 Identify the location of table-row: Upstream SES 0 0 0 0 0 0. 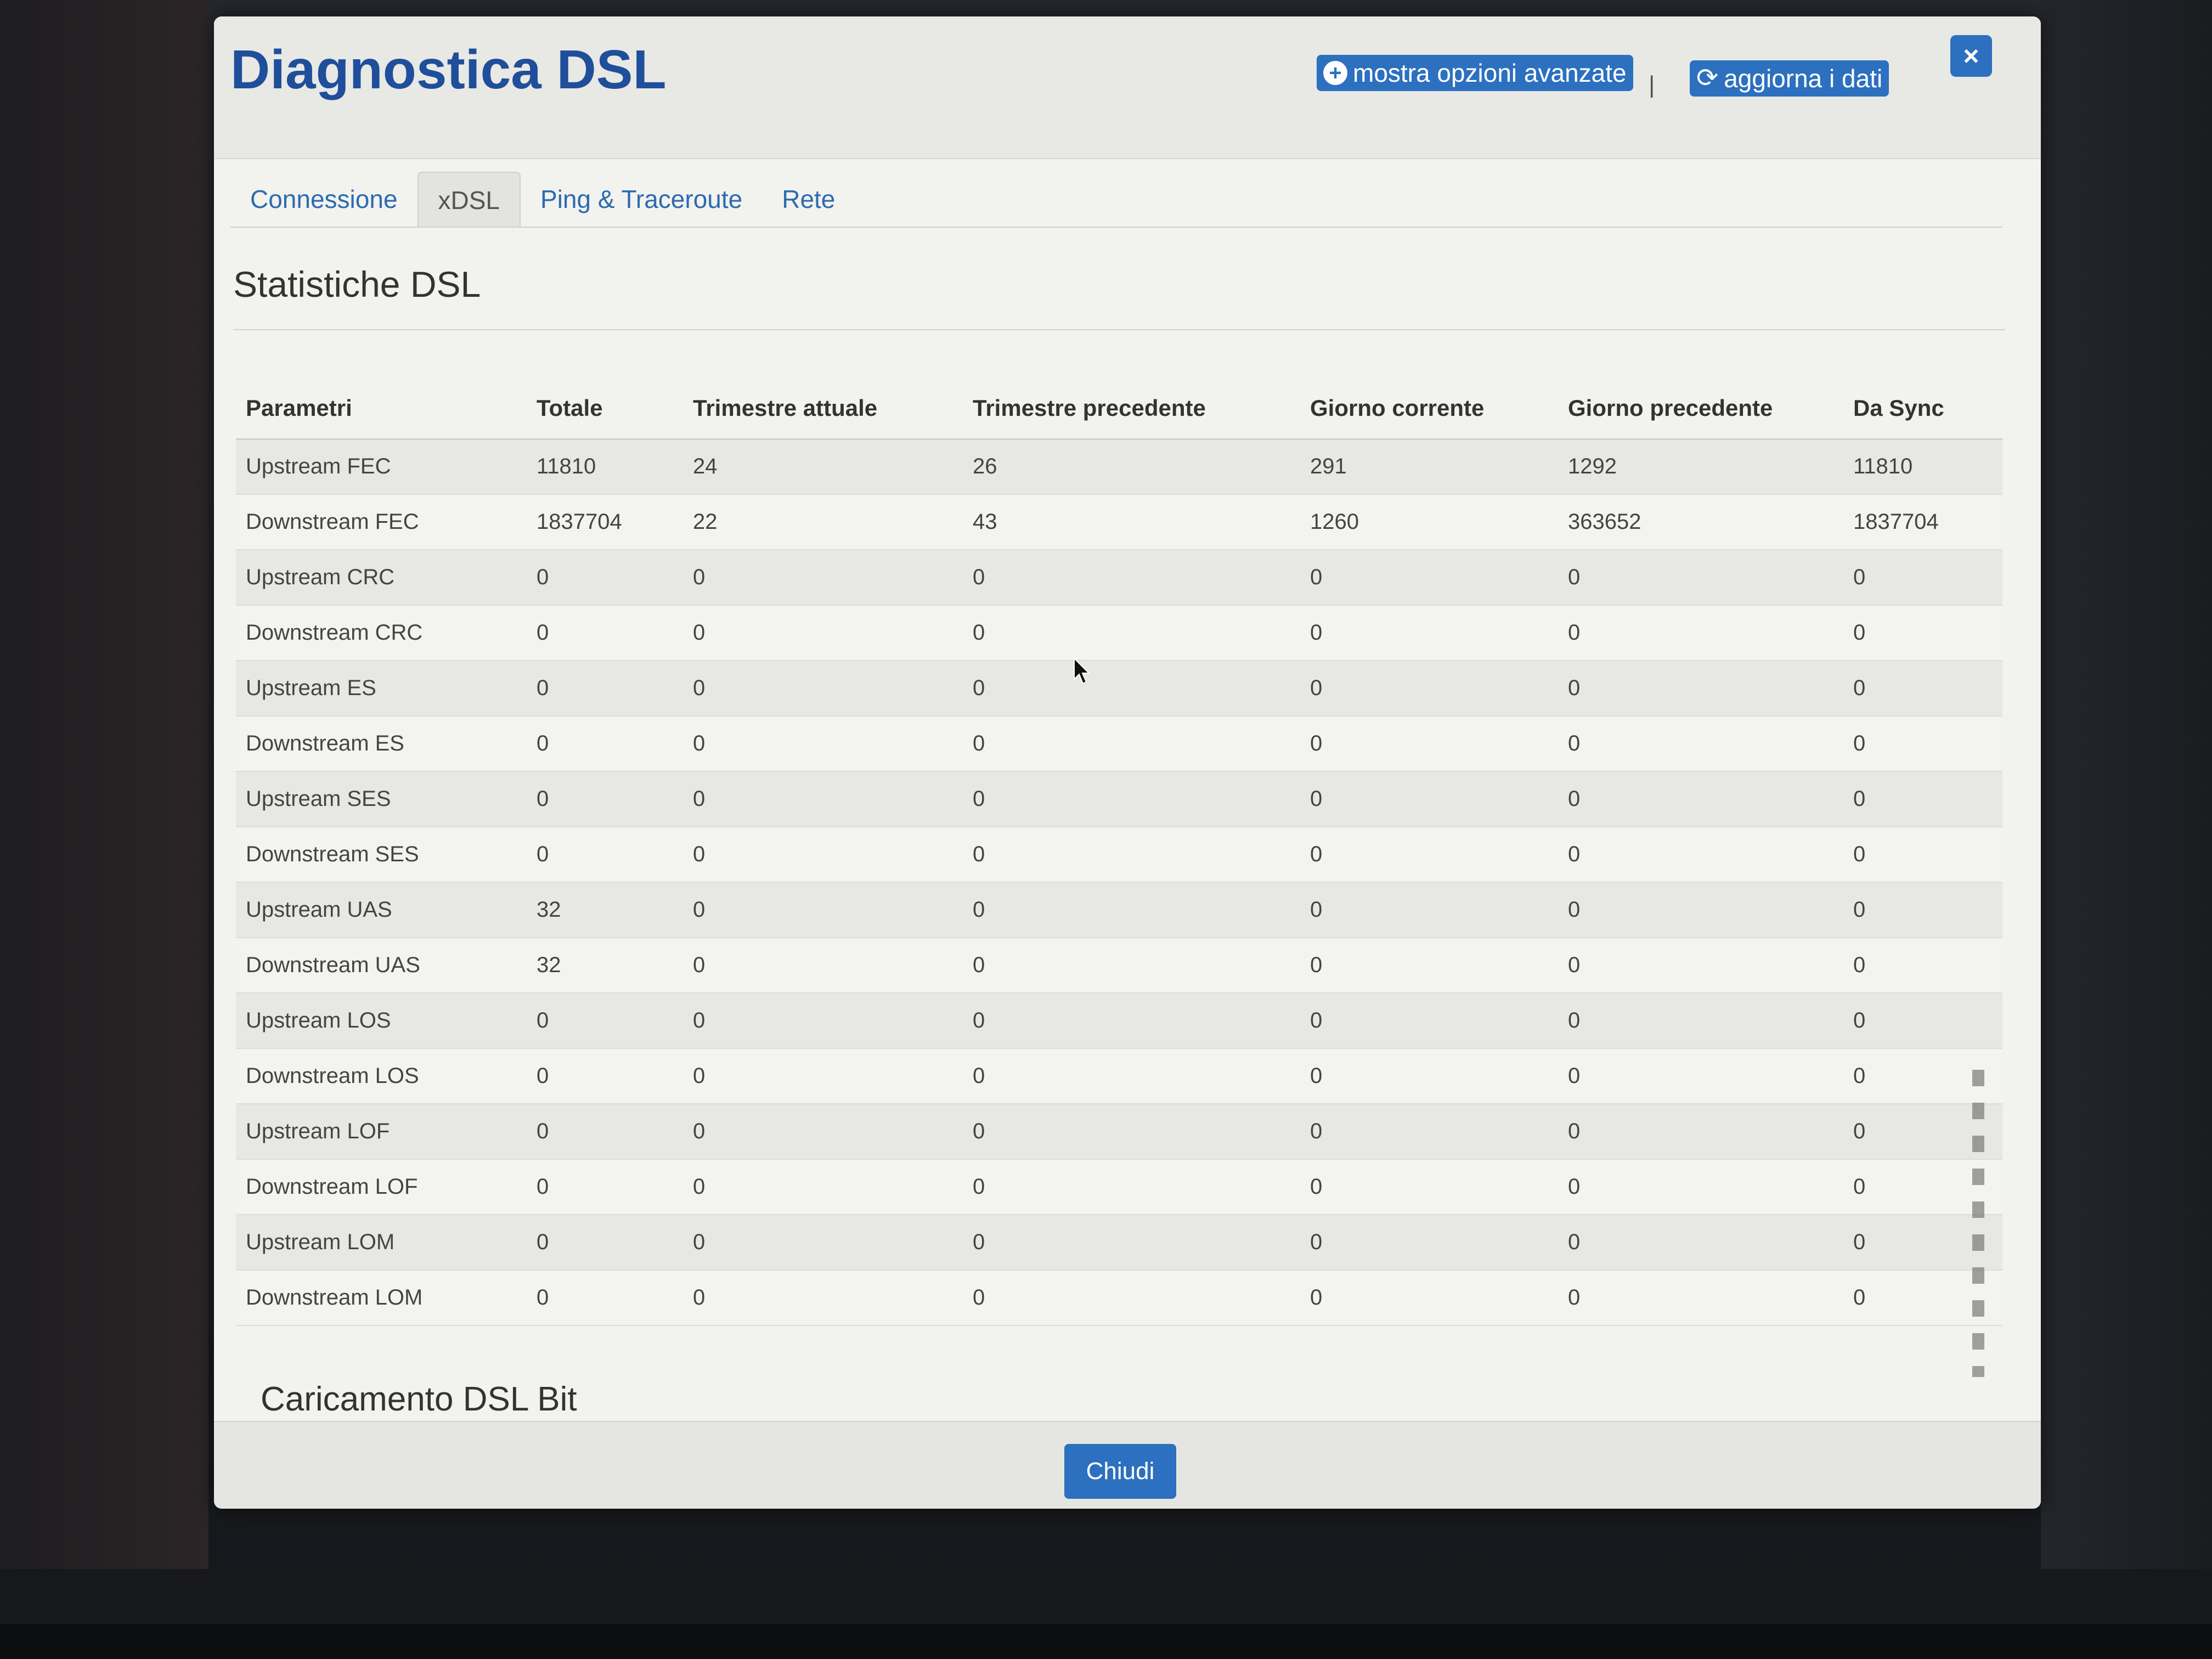
(1119, 799).